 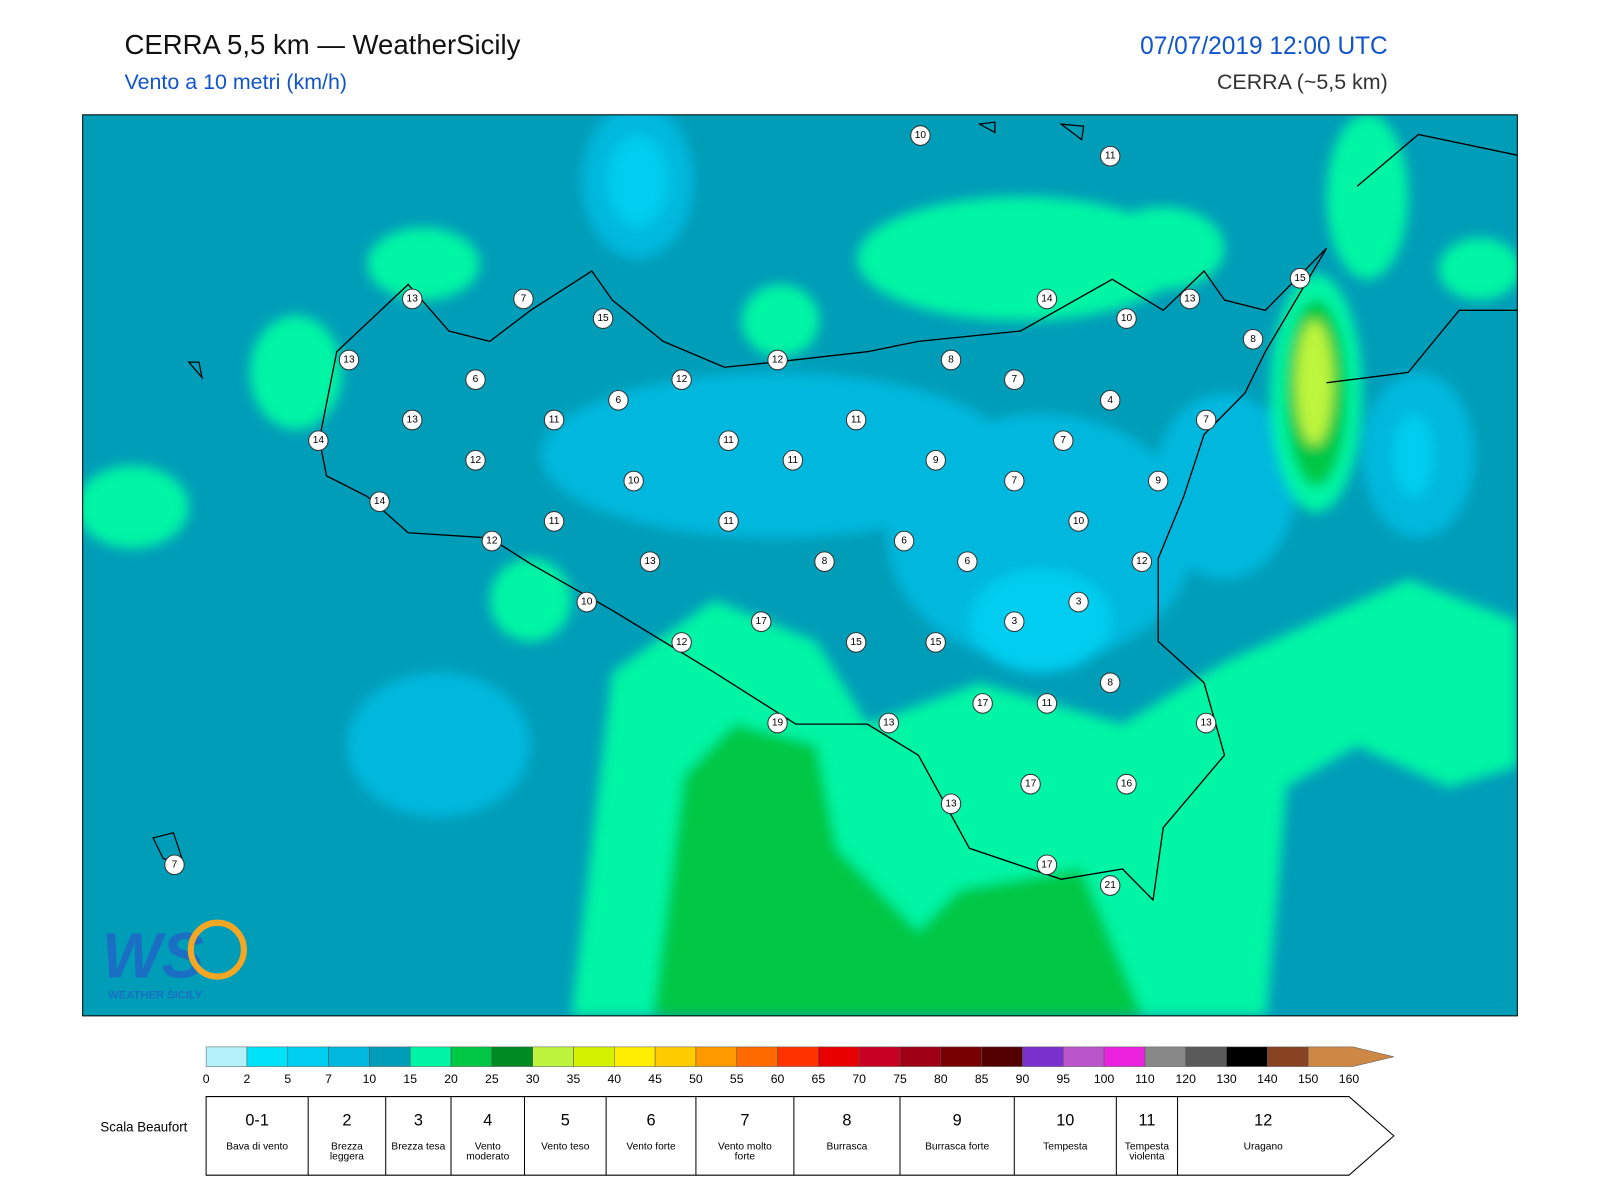 I want to click on colorbar-tick-label: 85, so click(x=982, y=1079).